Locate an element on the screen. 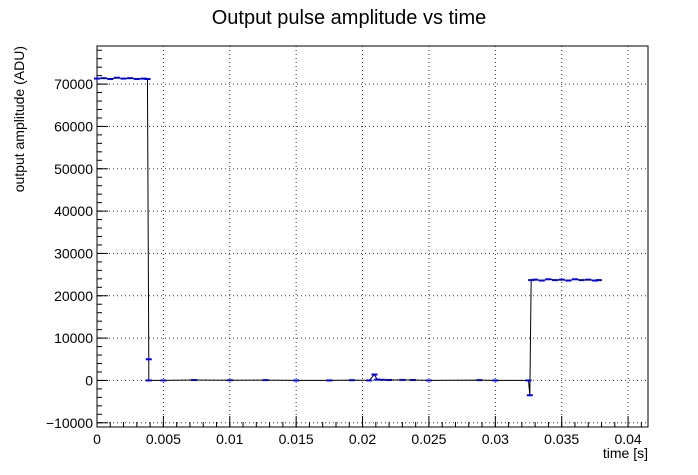  y-tick-label: 60000 is located at coordinates (73, 126).